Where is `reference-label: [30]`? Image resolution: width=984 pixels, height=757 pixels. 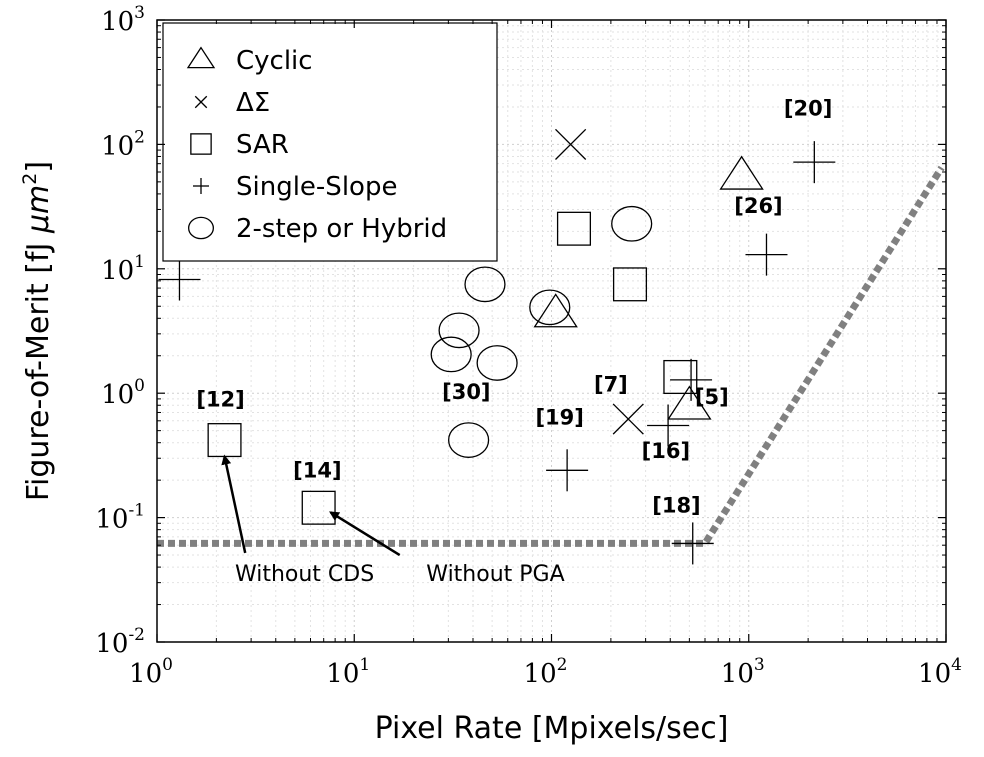 reference-label: [30] is located at coordinates (466, 392).